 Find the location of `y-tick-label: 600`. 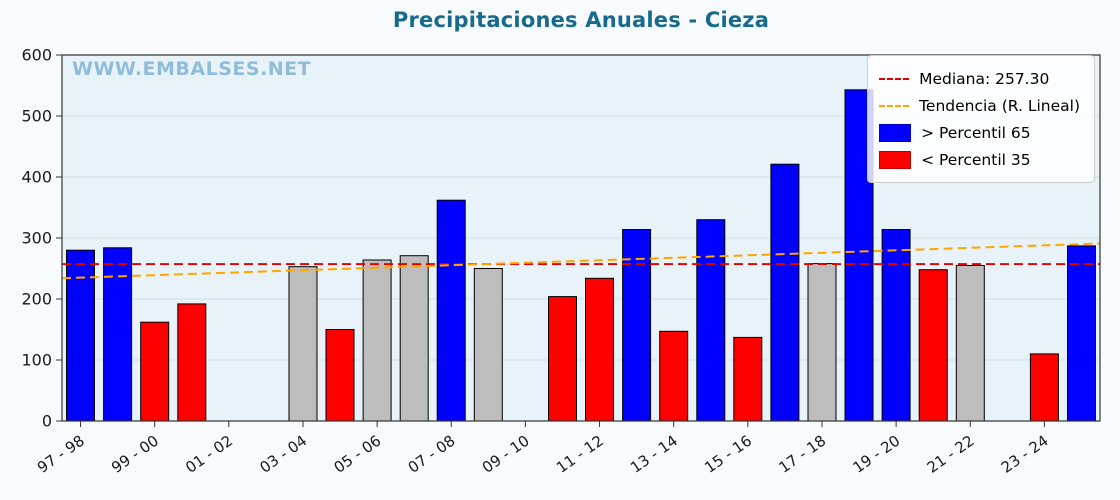

y-tick-label: 600 is located at coordinates (36, 55).